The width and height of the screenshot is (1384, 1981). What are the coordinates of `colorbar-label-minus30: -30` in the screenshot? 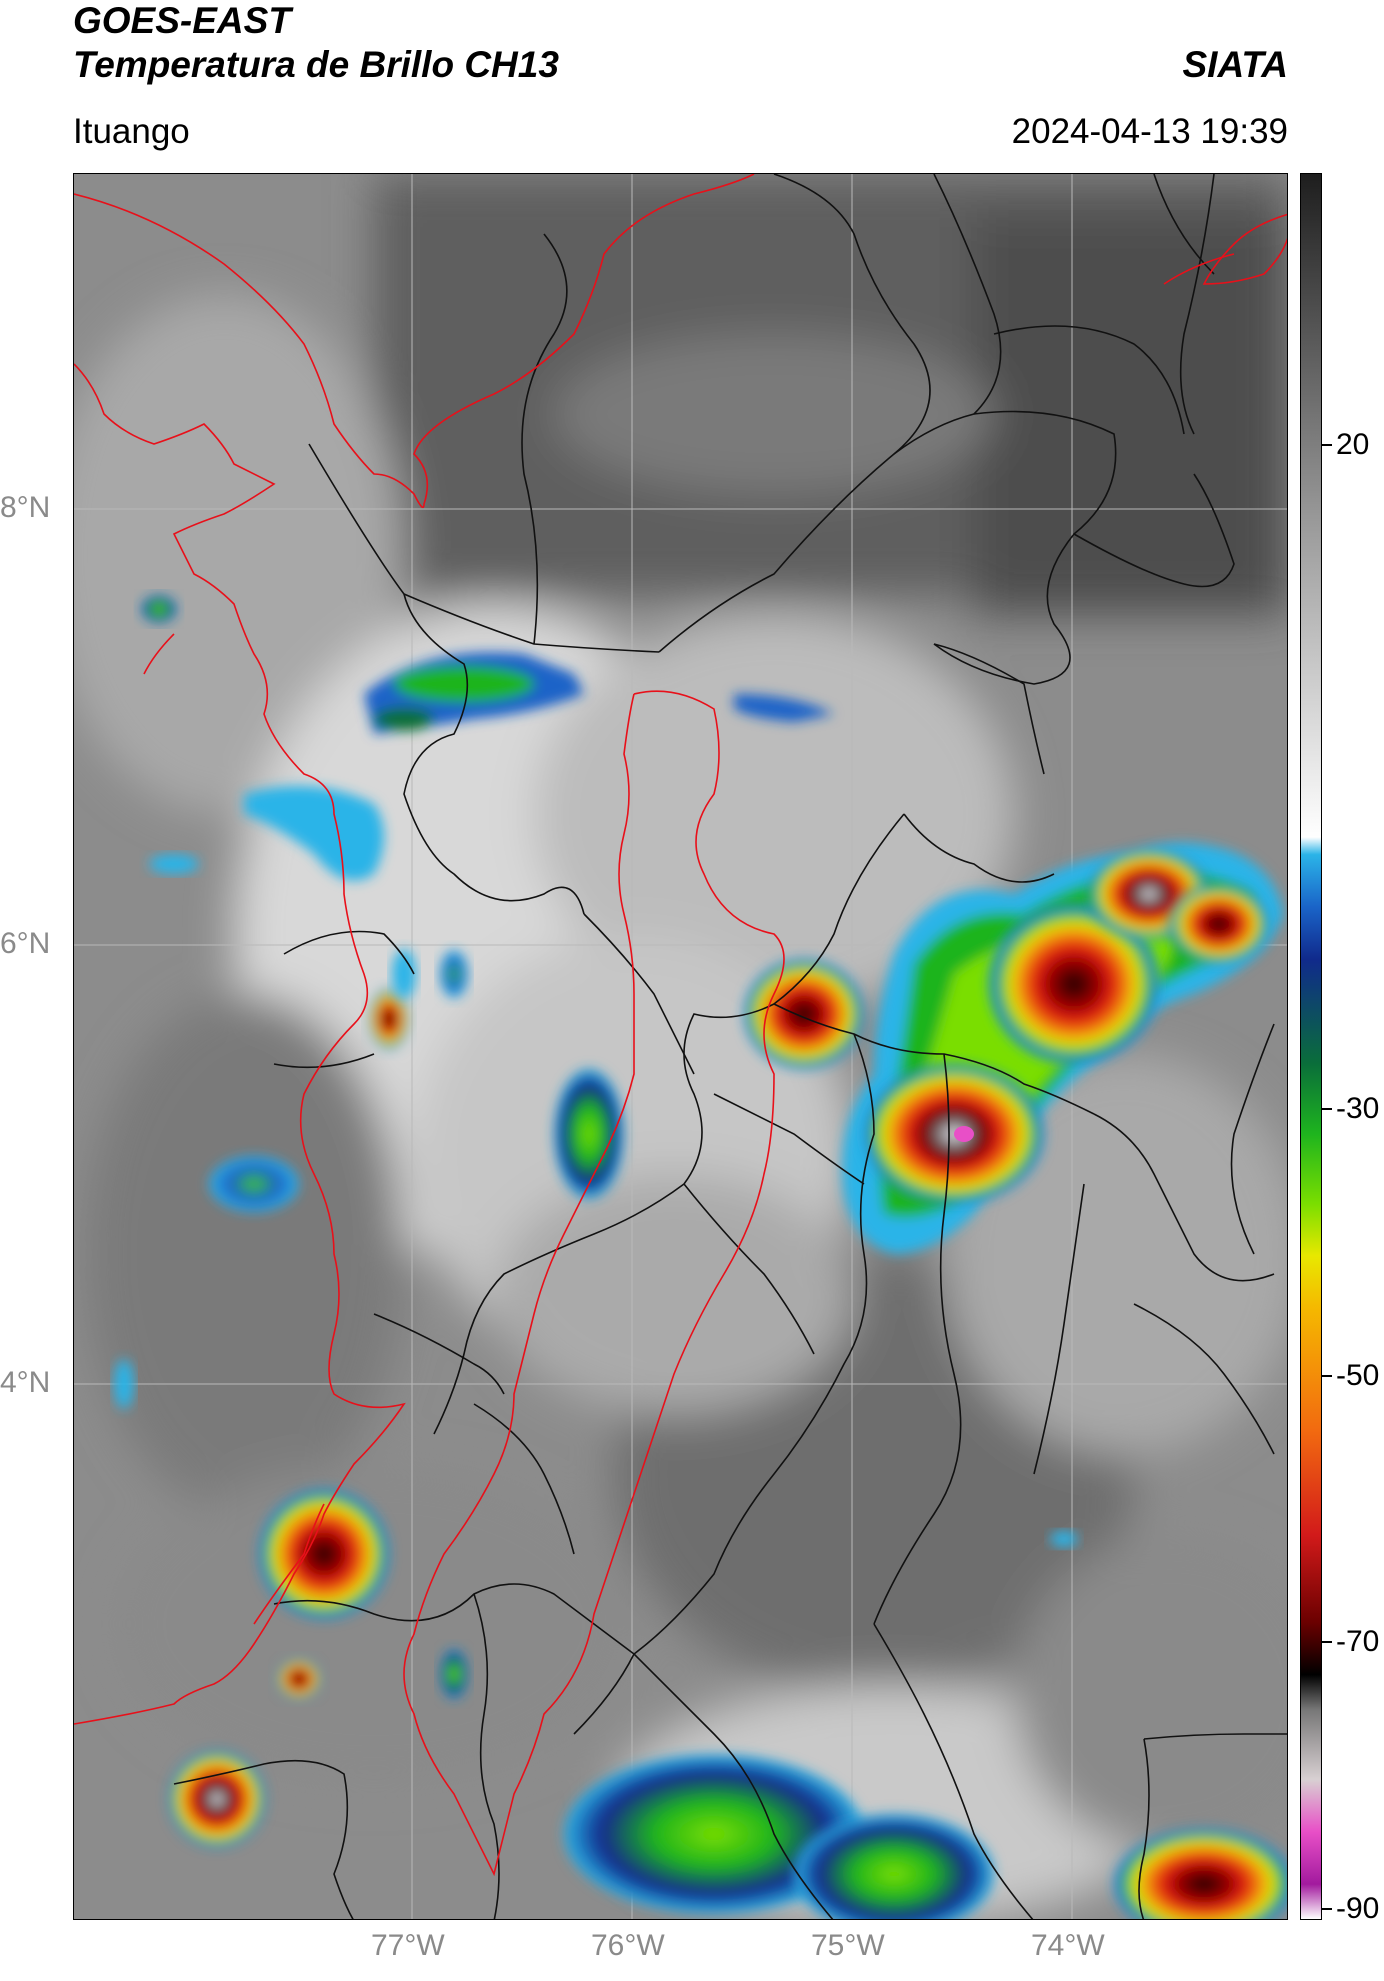 It's located at (1358, 1108).